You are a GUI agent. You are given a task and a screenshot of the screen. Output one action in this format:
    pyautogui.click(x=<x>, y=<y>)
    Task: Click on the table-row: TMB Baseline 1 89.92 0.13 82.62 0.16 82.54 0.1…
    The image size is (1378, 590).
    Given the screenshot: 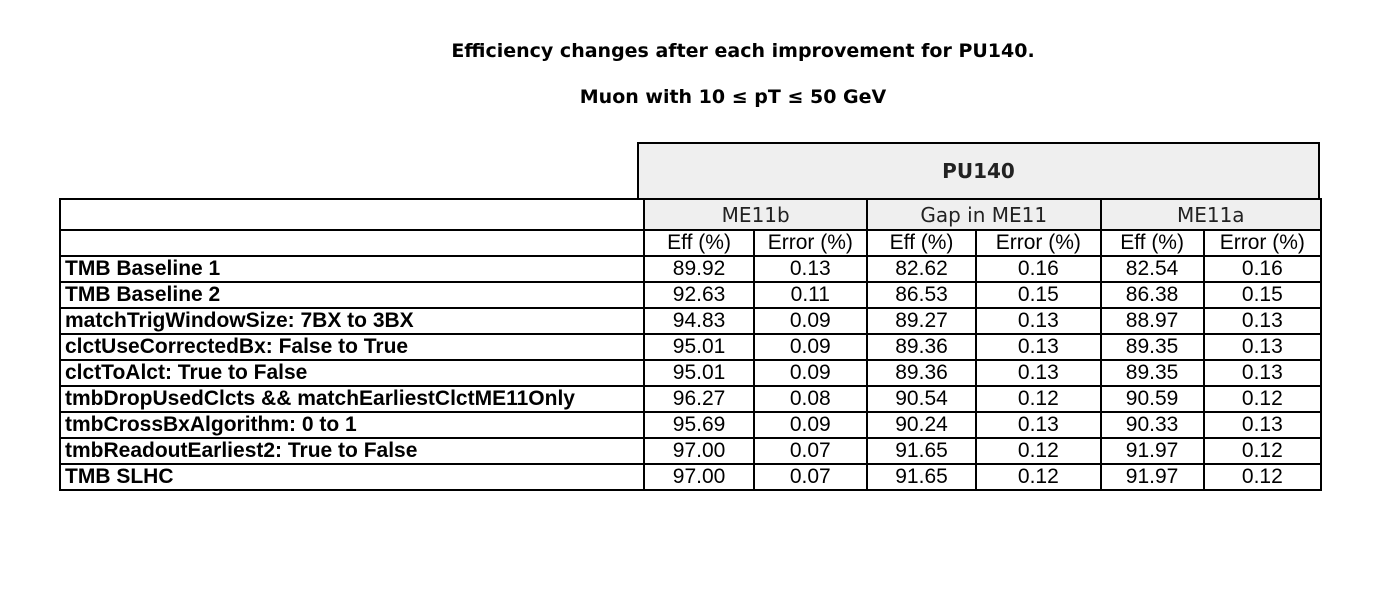 What is the action you would take?
    pyautogui.click(x=690, y=269)
    